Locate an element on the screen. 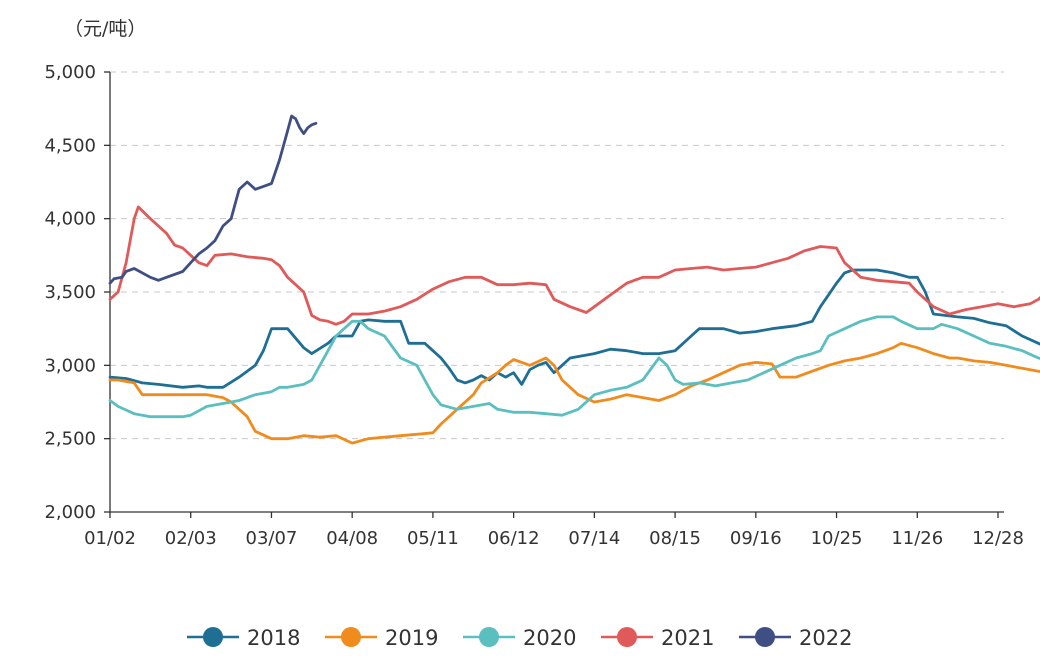  legend-label-2022: 2022 is located at coordinates (825, 638).